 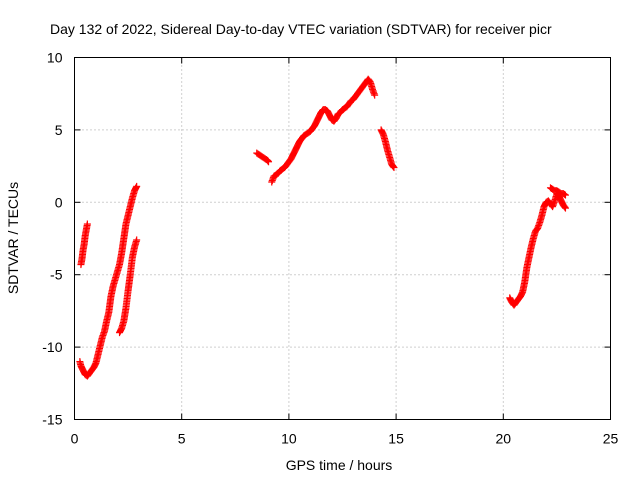 I want to click on x-tick-label: 20, so click(x=504, y=439).